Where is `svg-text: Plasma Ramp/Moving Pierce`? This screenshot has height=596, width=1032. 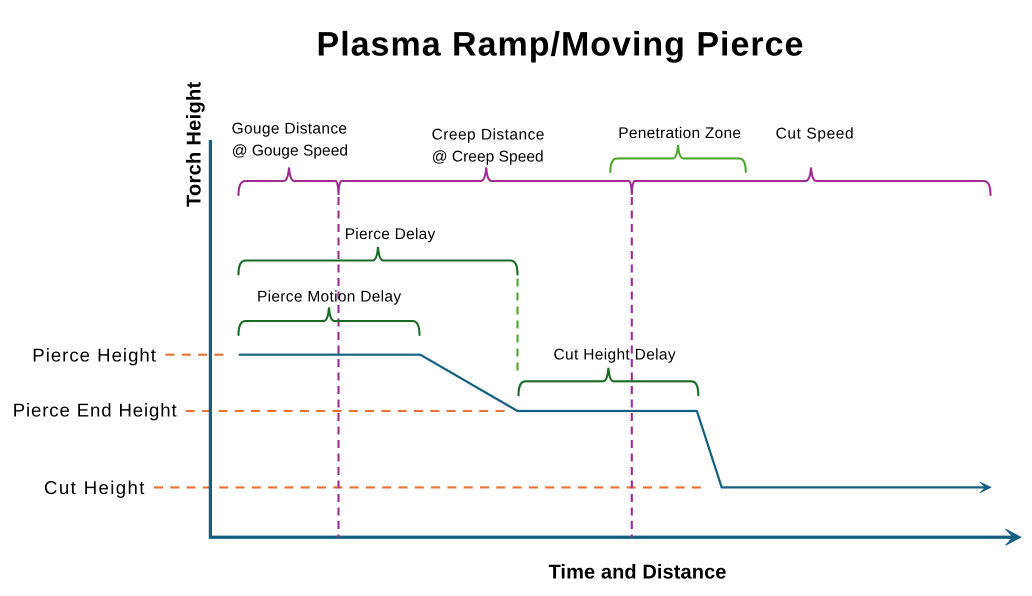
svg-text: Plasma Ramp/Moving Pierce is located at coordinates (561, 44).